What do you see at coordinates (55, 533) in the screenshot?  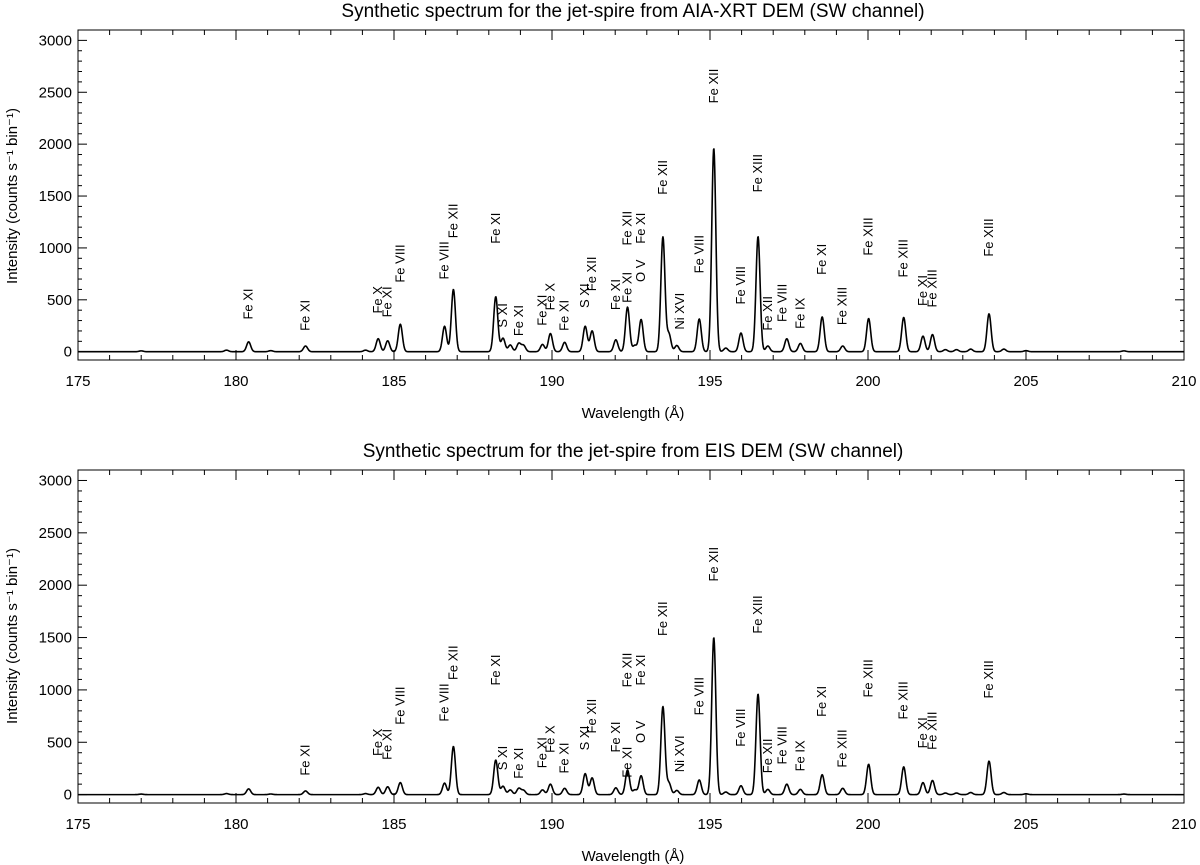 I see `y-tick-label: 2500` at bounding box center [55, 533].